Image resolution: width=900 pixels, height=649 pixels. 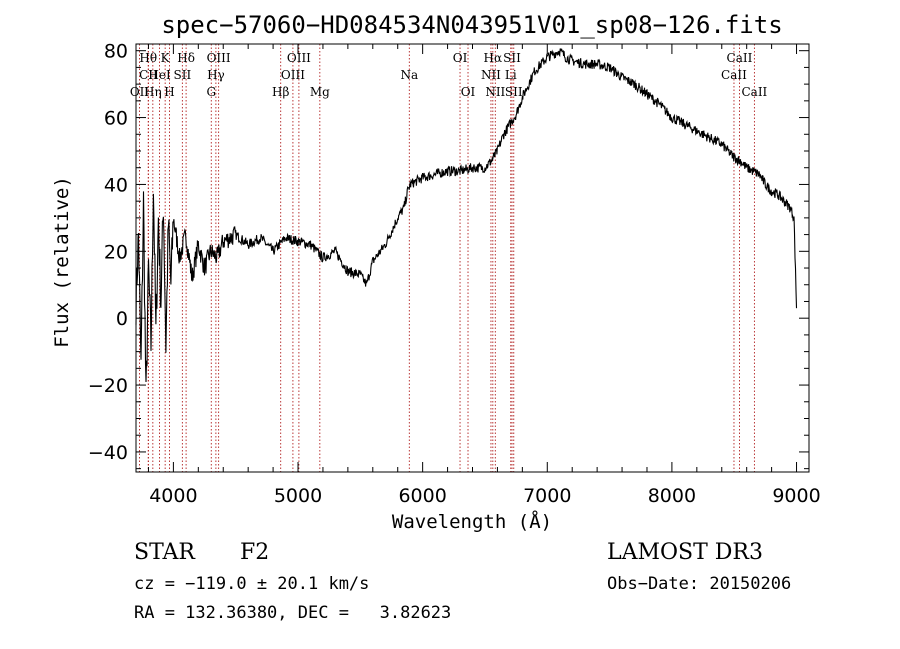 I want to click on line-label: H, so click(x=169, y=92).